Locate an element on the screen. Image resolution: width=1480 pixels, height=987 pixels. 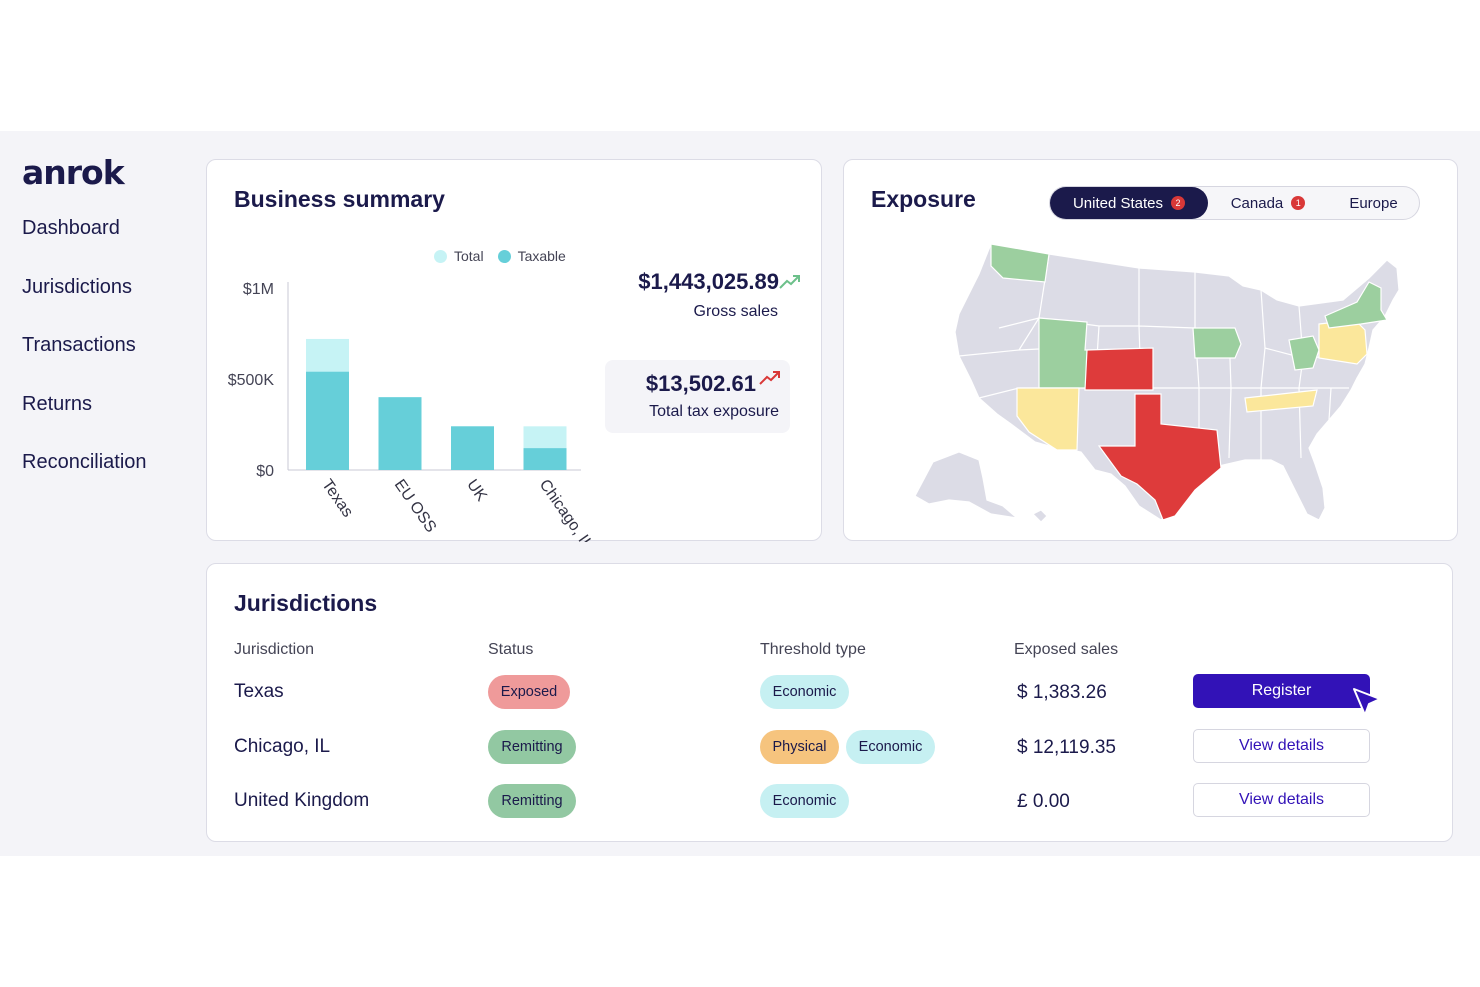
currency-symbol: £ is located at coordinates (1022, 801).